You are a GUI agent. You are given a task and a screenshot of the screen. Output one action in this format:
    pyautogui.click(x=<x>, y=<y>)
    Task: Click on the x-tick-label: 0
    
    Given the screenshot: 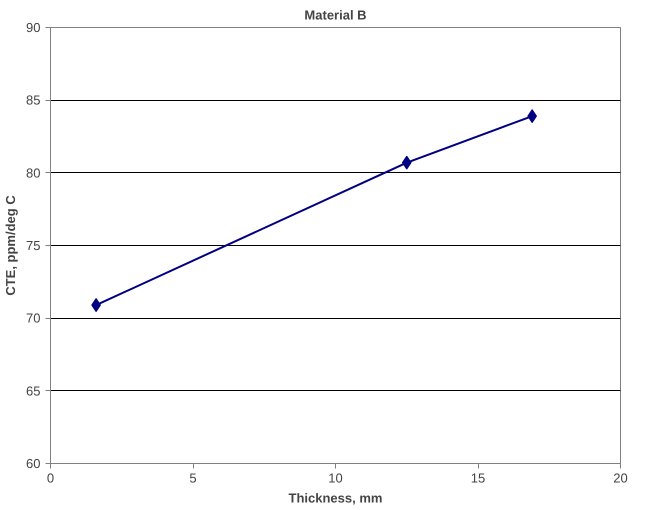 What is the action you would take?
    pyautogui.click(x=50, y=478)
    